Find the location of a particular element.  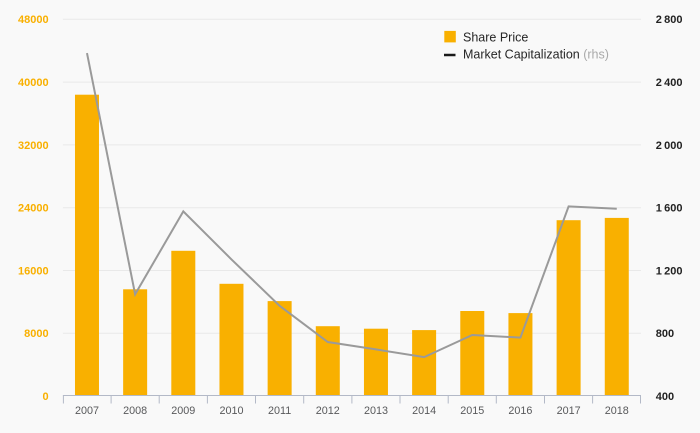

svg-text: Share Price is located at coordinates (495, 37).